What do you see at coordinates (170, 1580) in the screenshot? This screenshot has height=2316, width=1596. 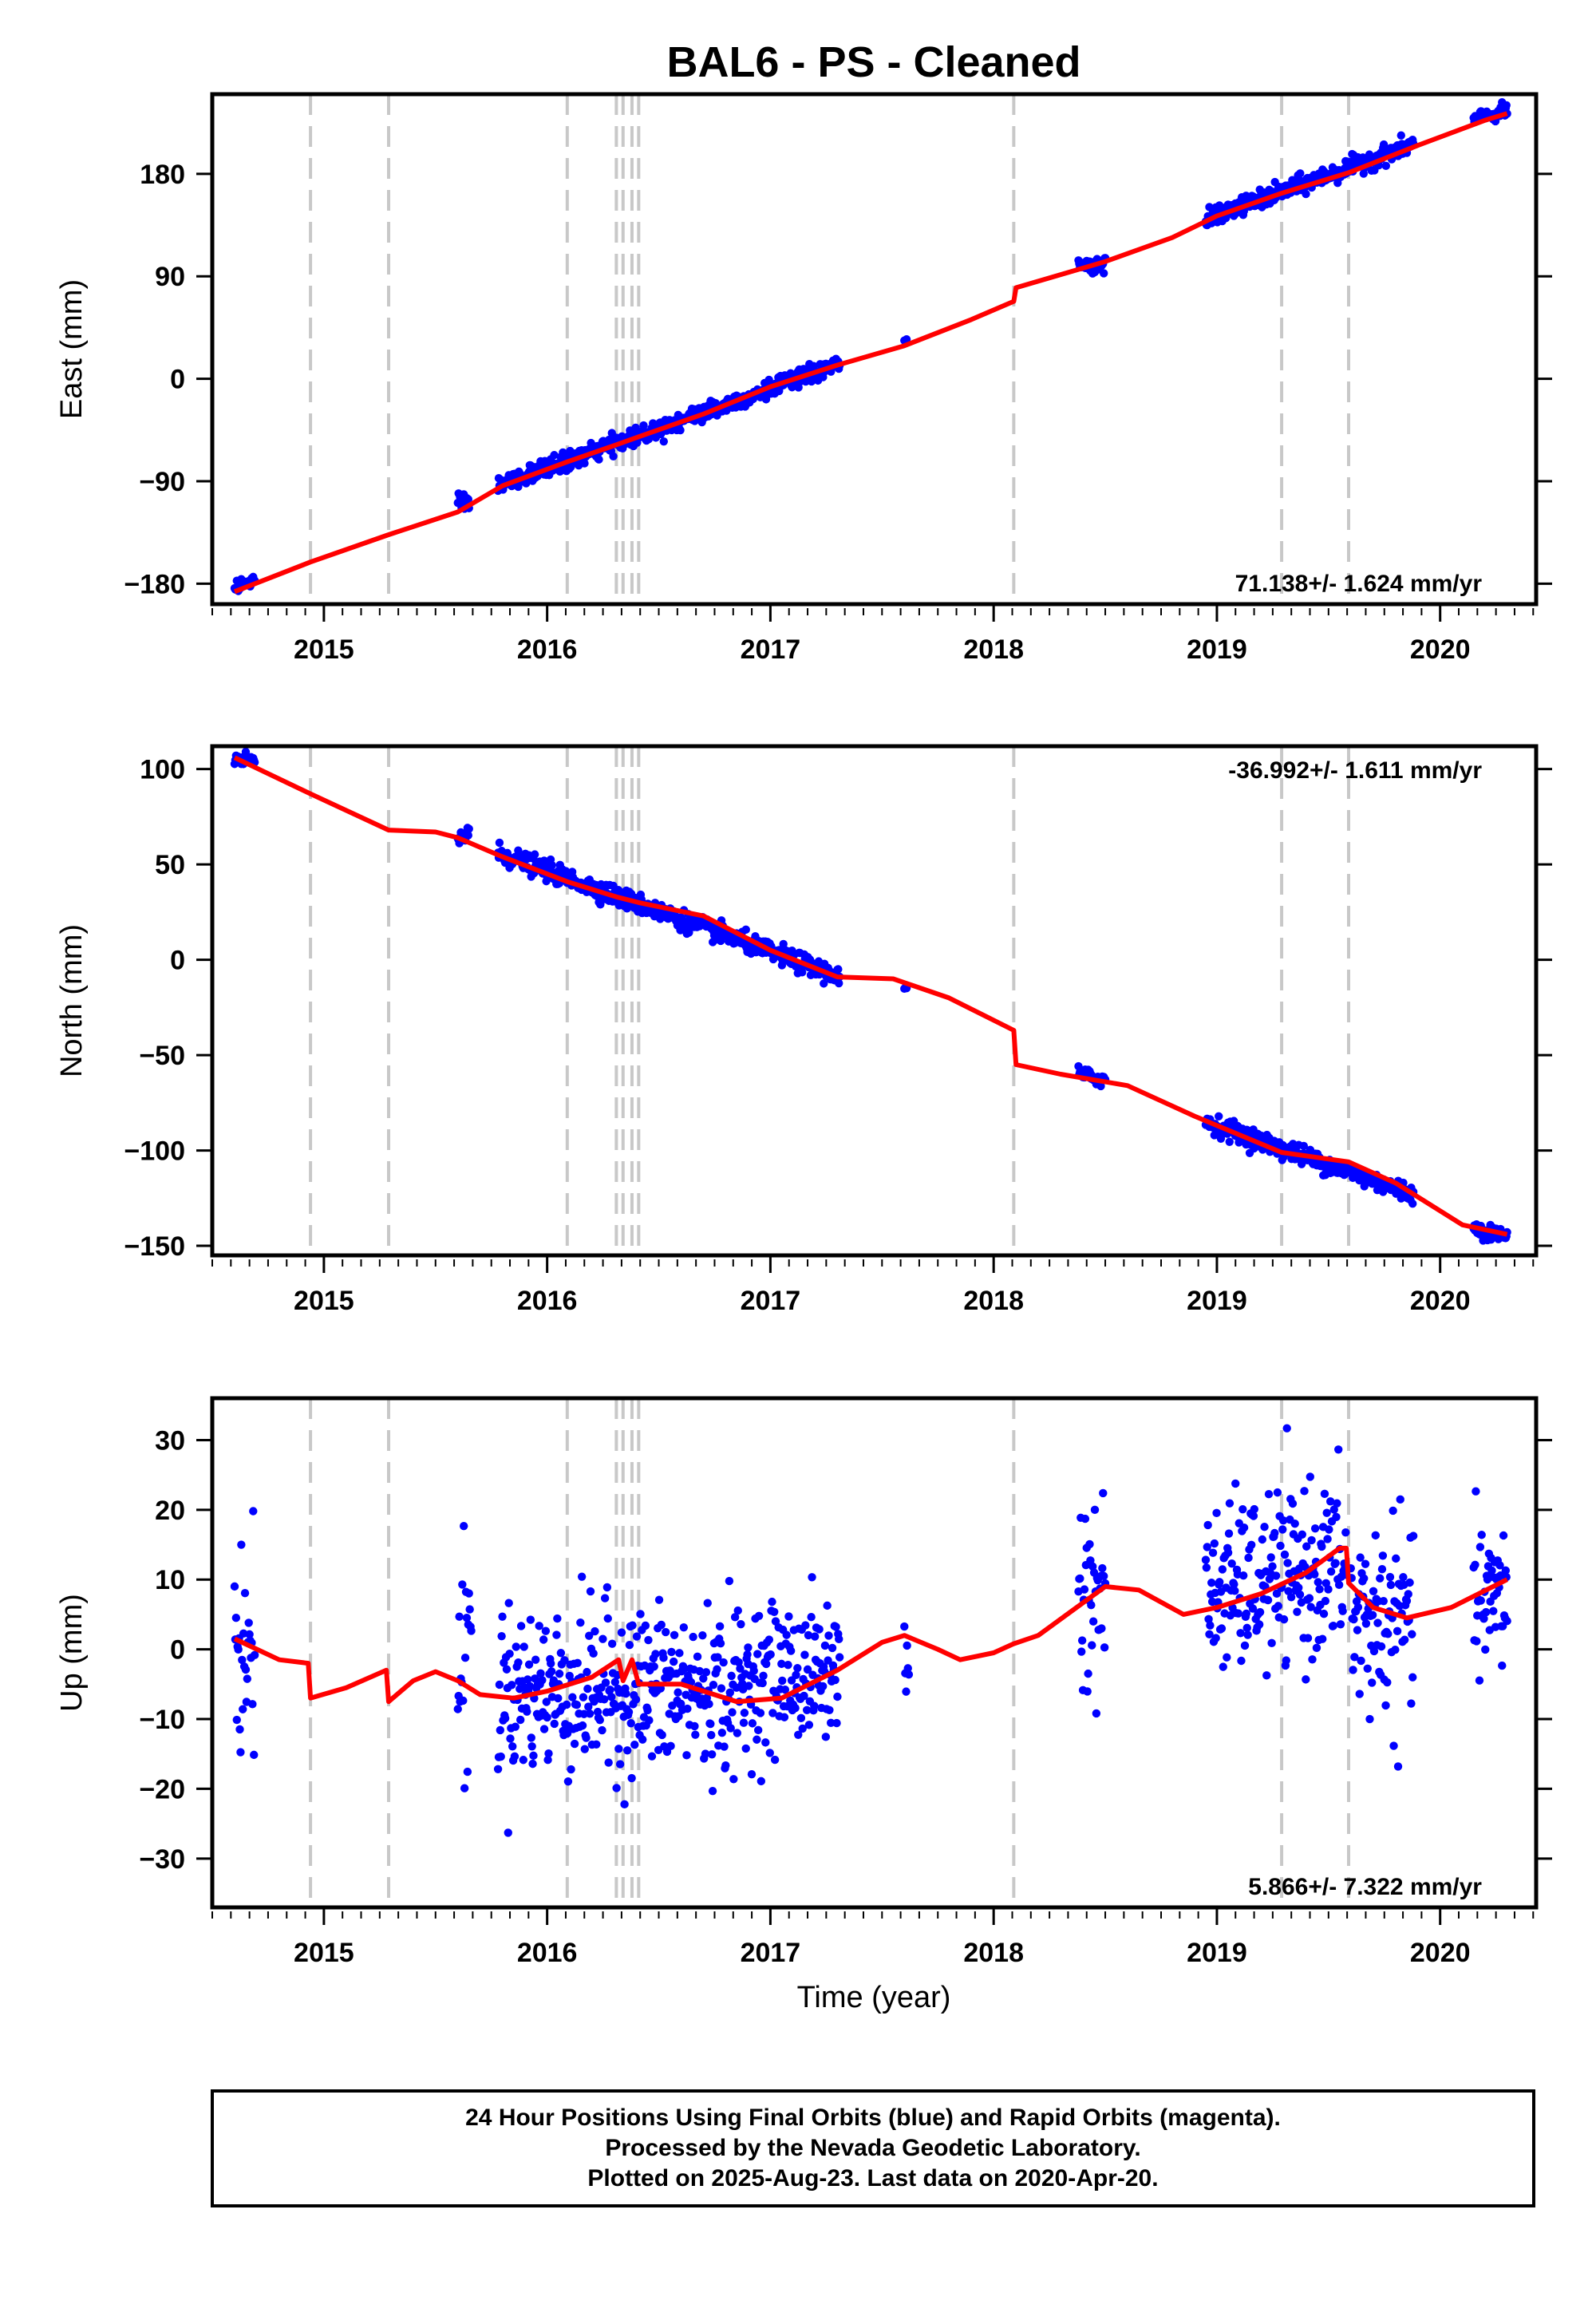 I see `y-tick-label: 10` at bounding box center [170, 1580].